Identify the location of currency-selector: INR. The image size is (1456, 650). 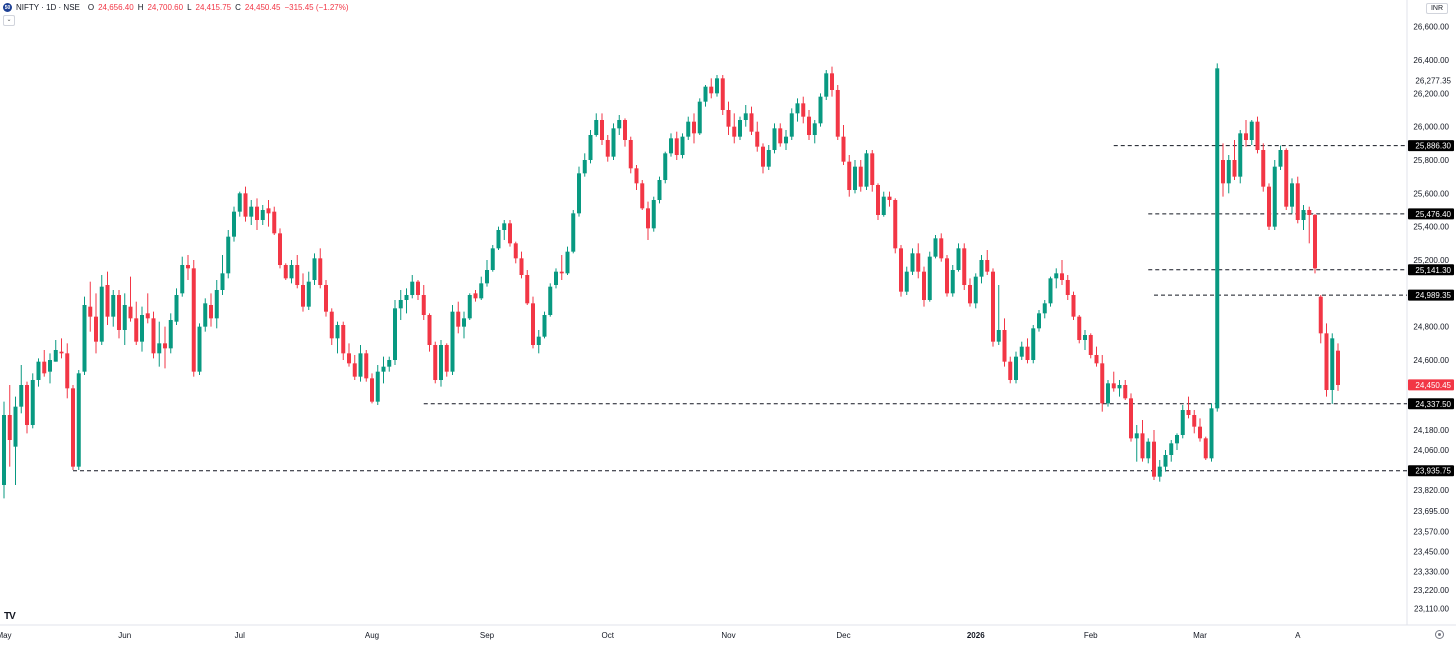
(1436, 8).